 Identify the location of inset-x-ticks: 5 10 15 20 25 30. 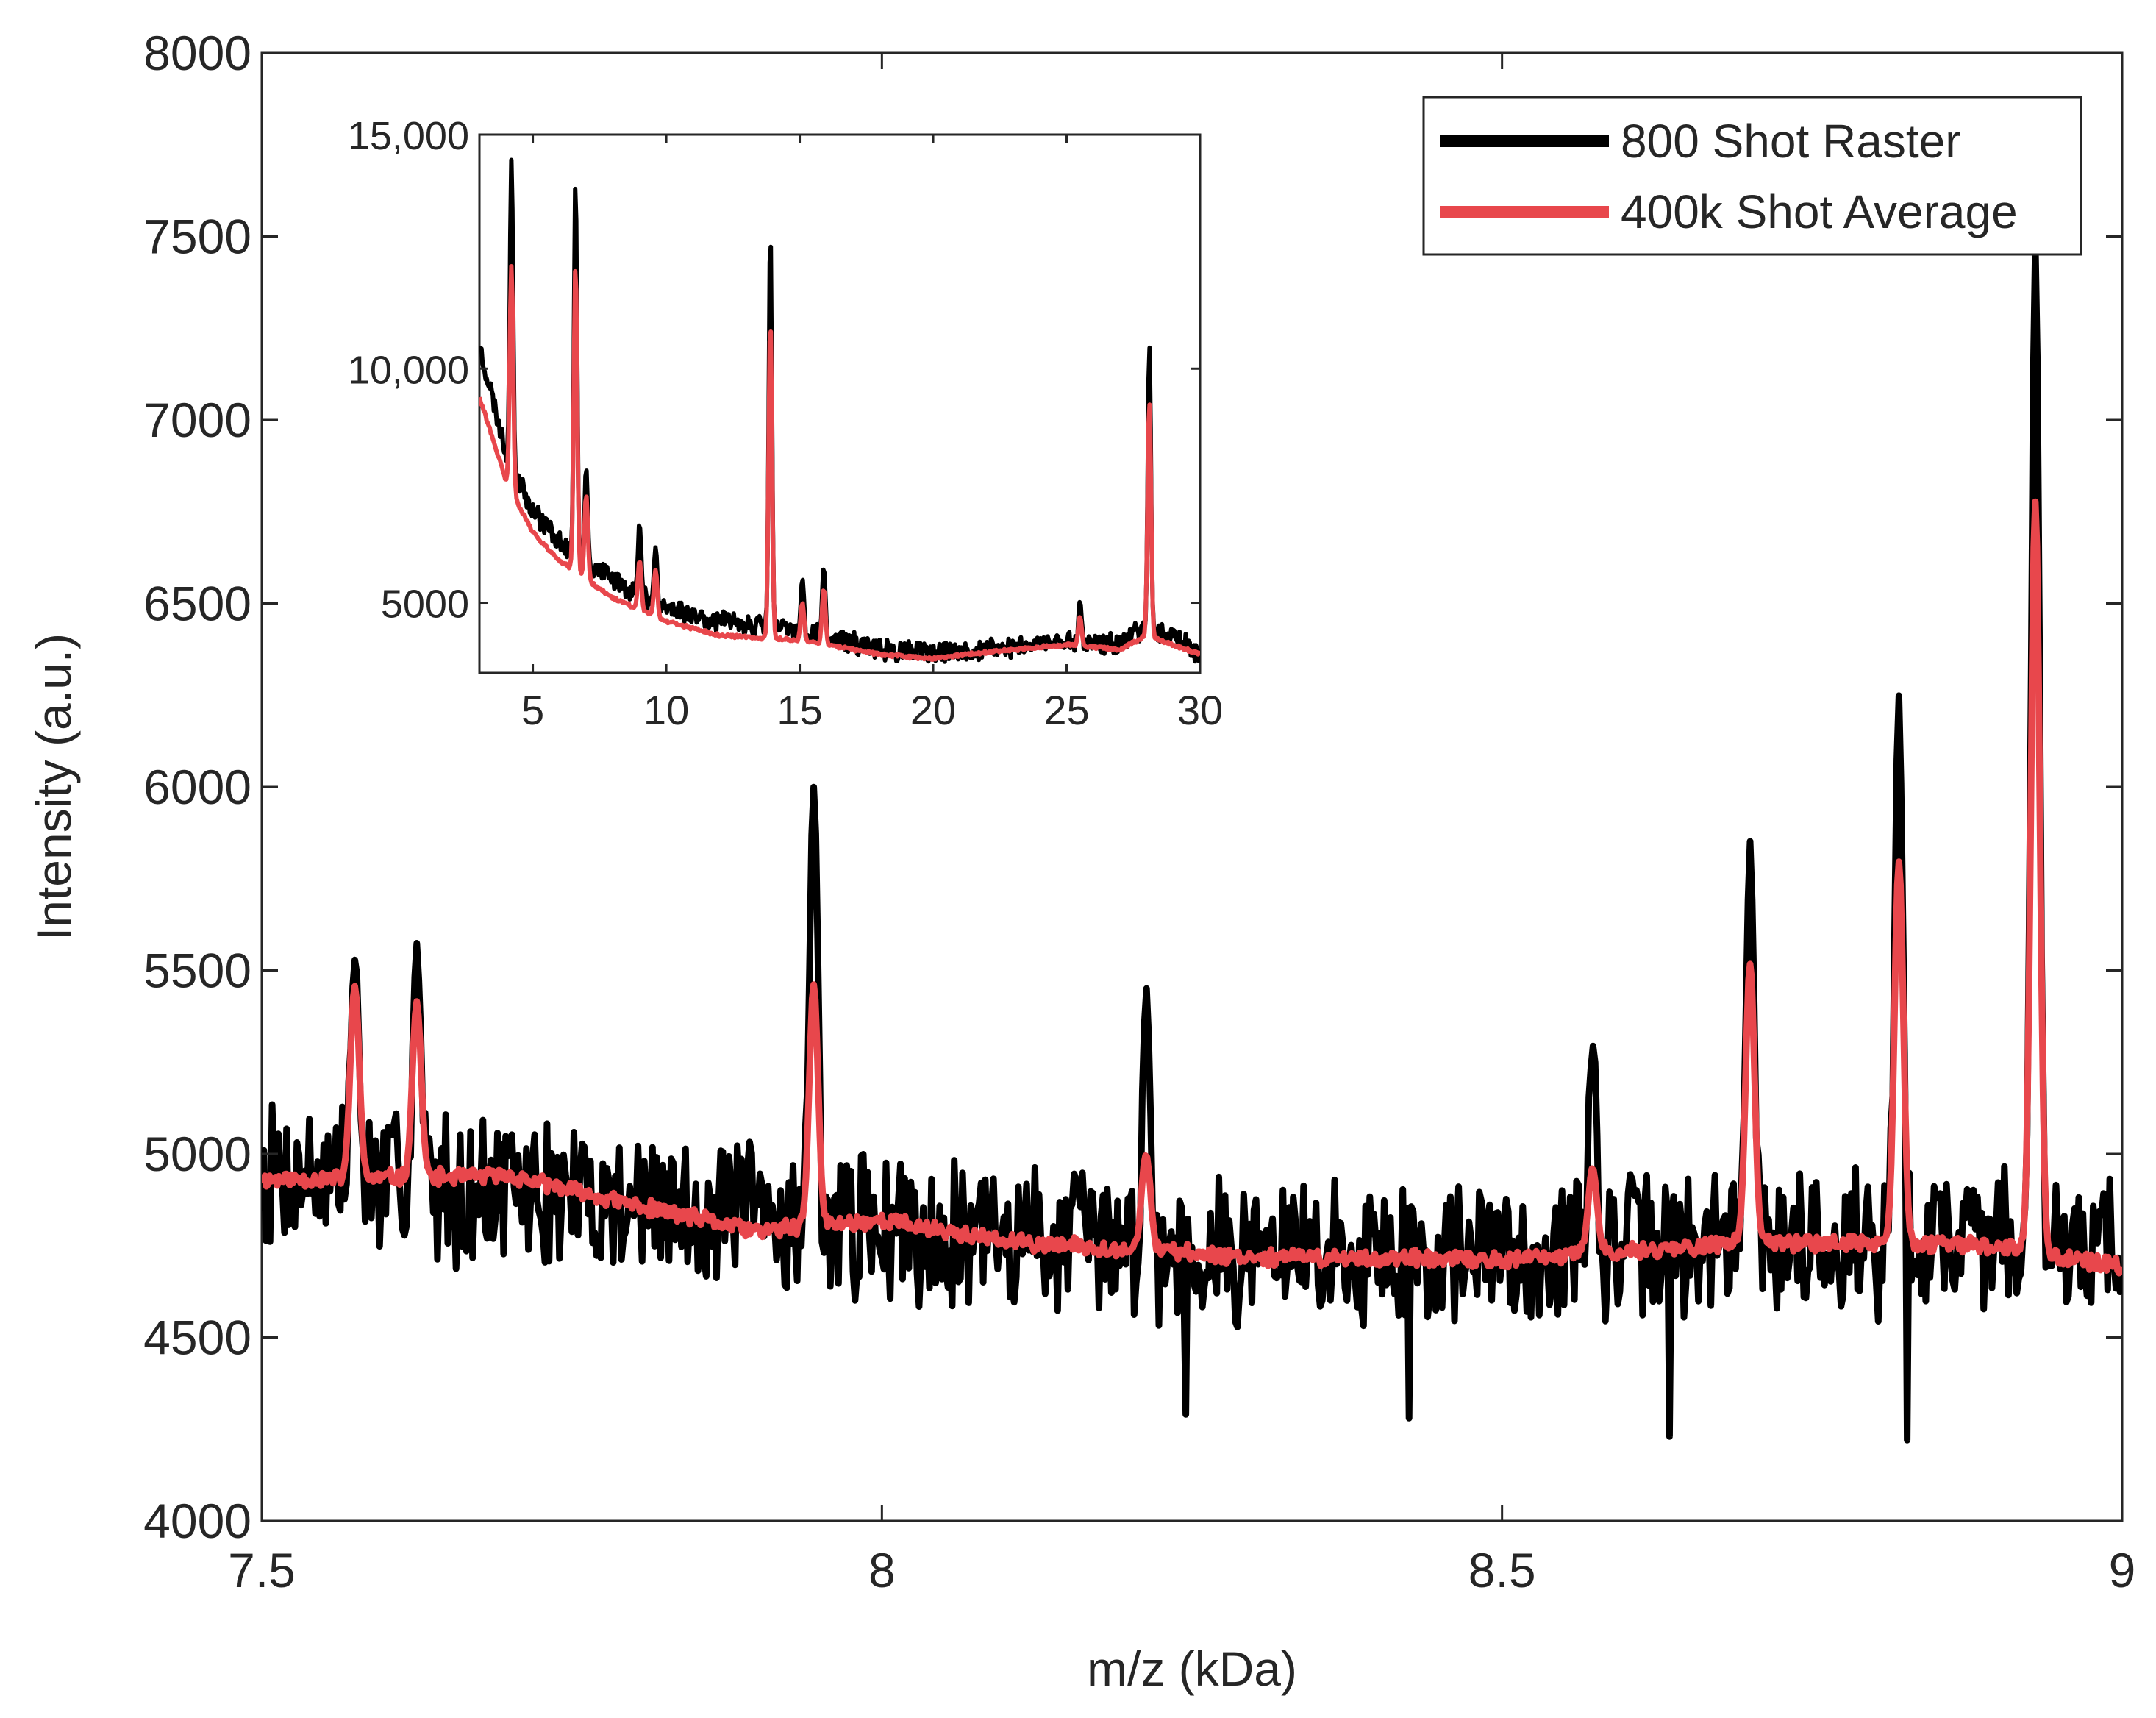
(872, 434).